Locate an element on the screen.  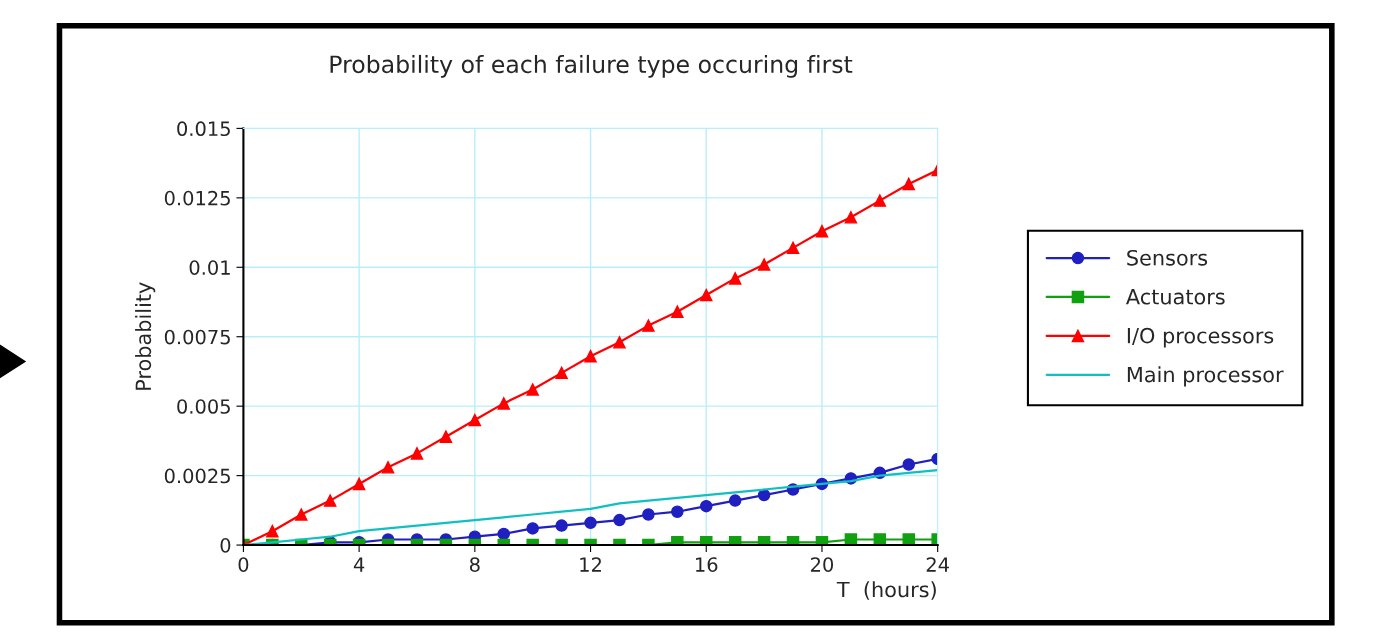
y-axis-title: Probability is located at coordinates (145, 336).